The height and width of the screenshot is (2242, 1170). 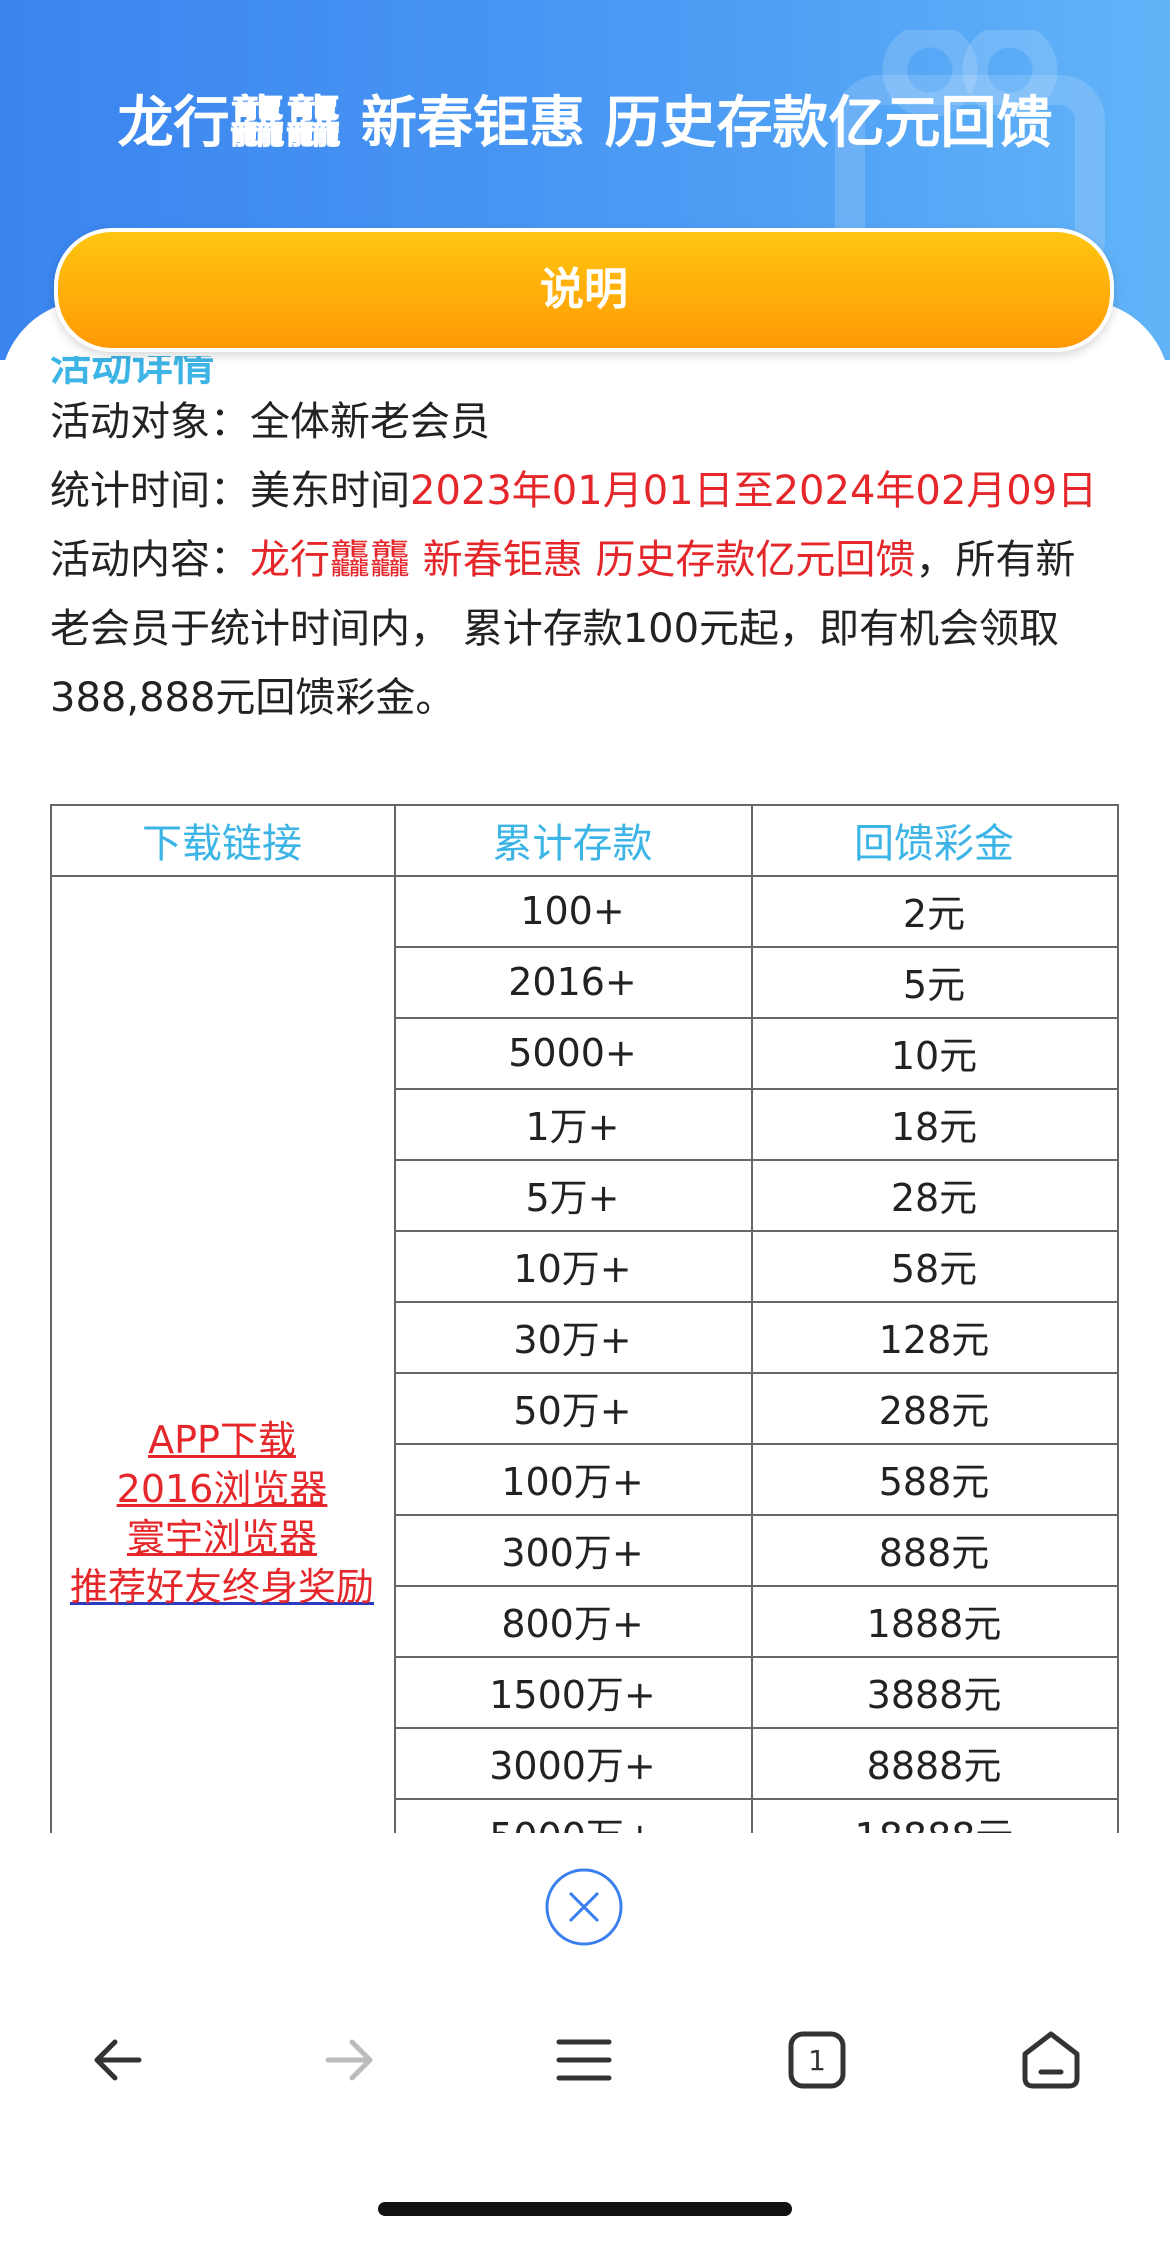 What do you see at coordinates (572, 1198) in the screenshot?
I see `deposit-cell: 5万+` at bounding box center [572, 1198].